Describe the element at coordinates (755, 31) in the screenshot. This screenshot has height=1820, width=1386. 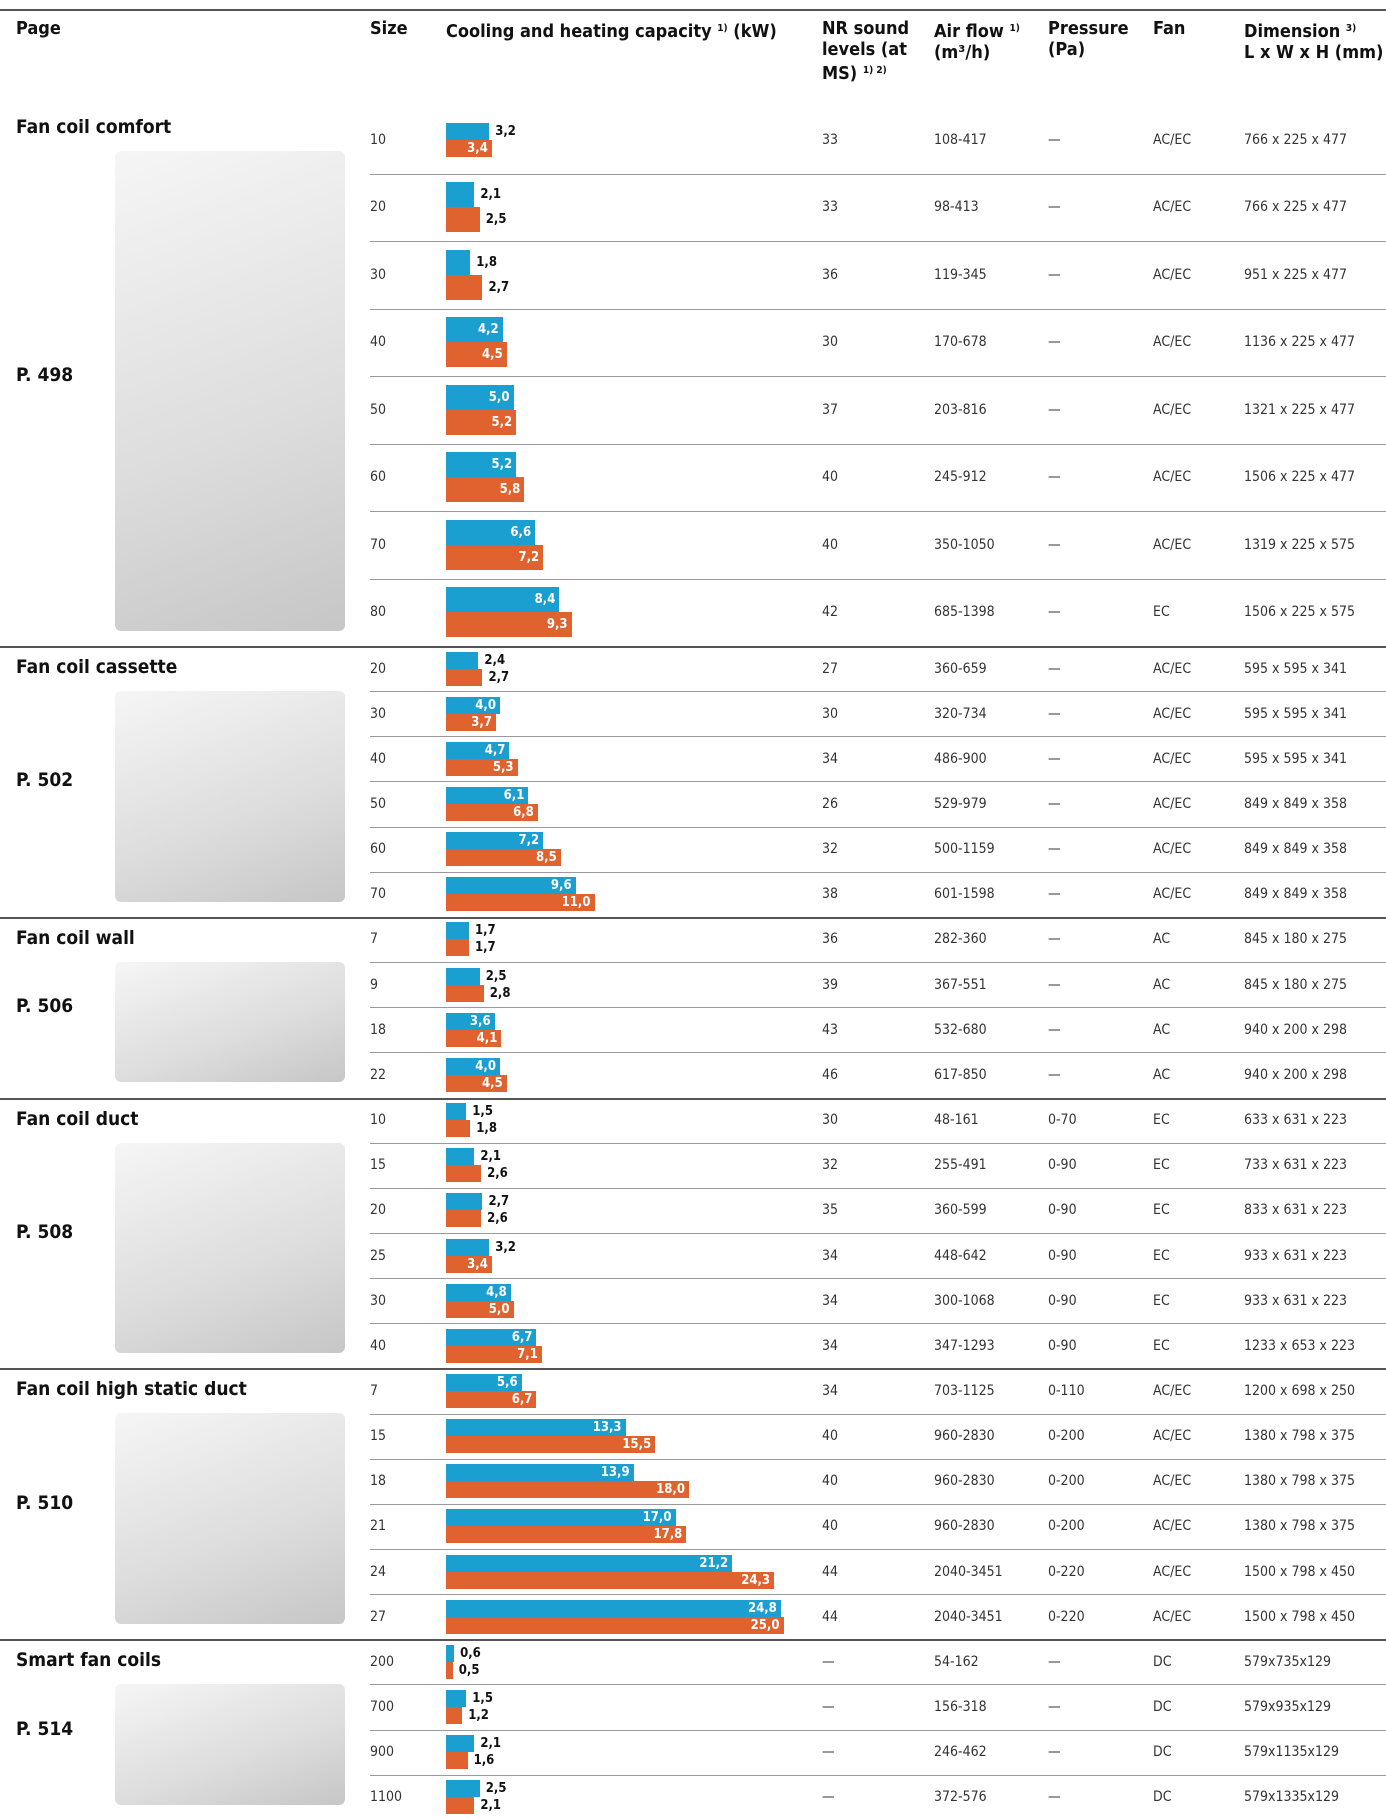
I see `header-unit: (kW)` at that location.